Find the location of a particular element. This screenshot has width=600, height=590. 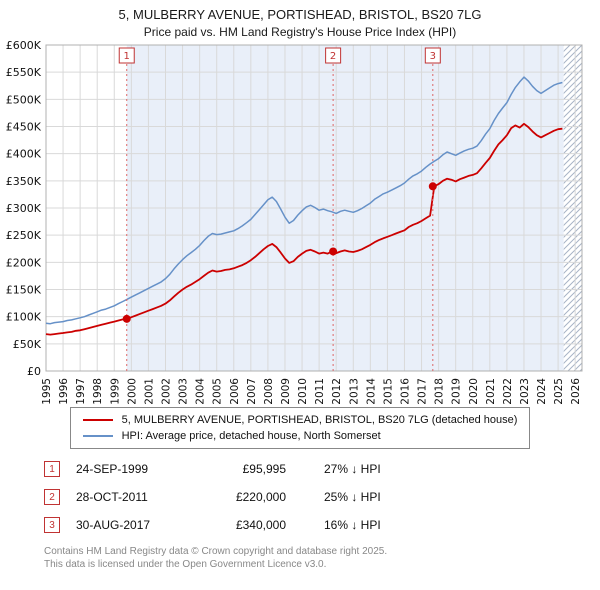

x-axis-tick-label: 2006 is located at coordinates (235, 391).